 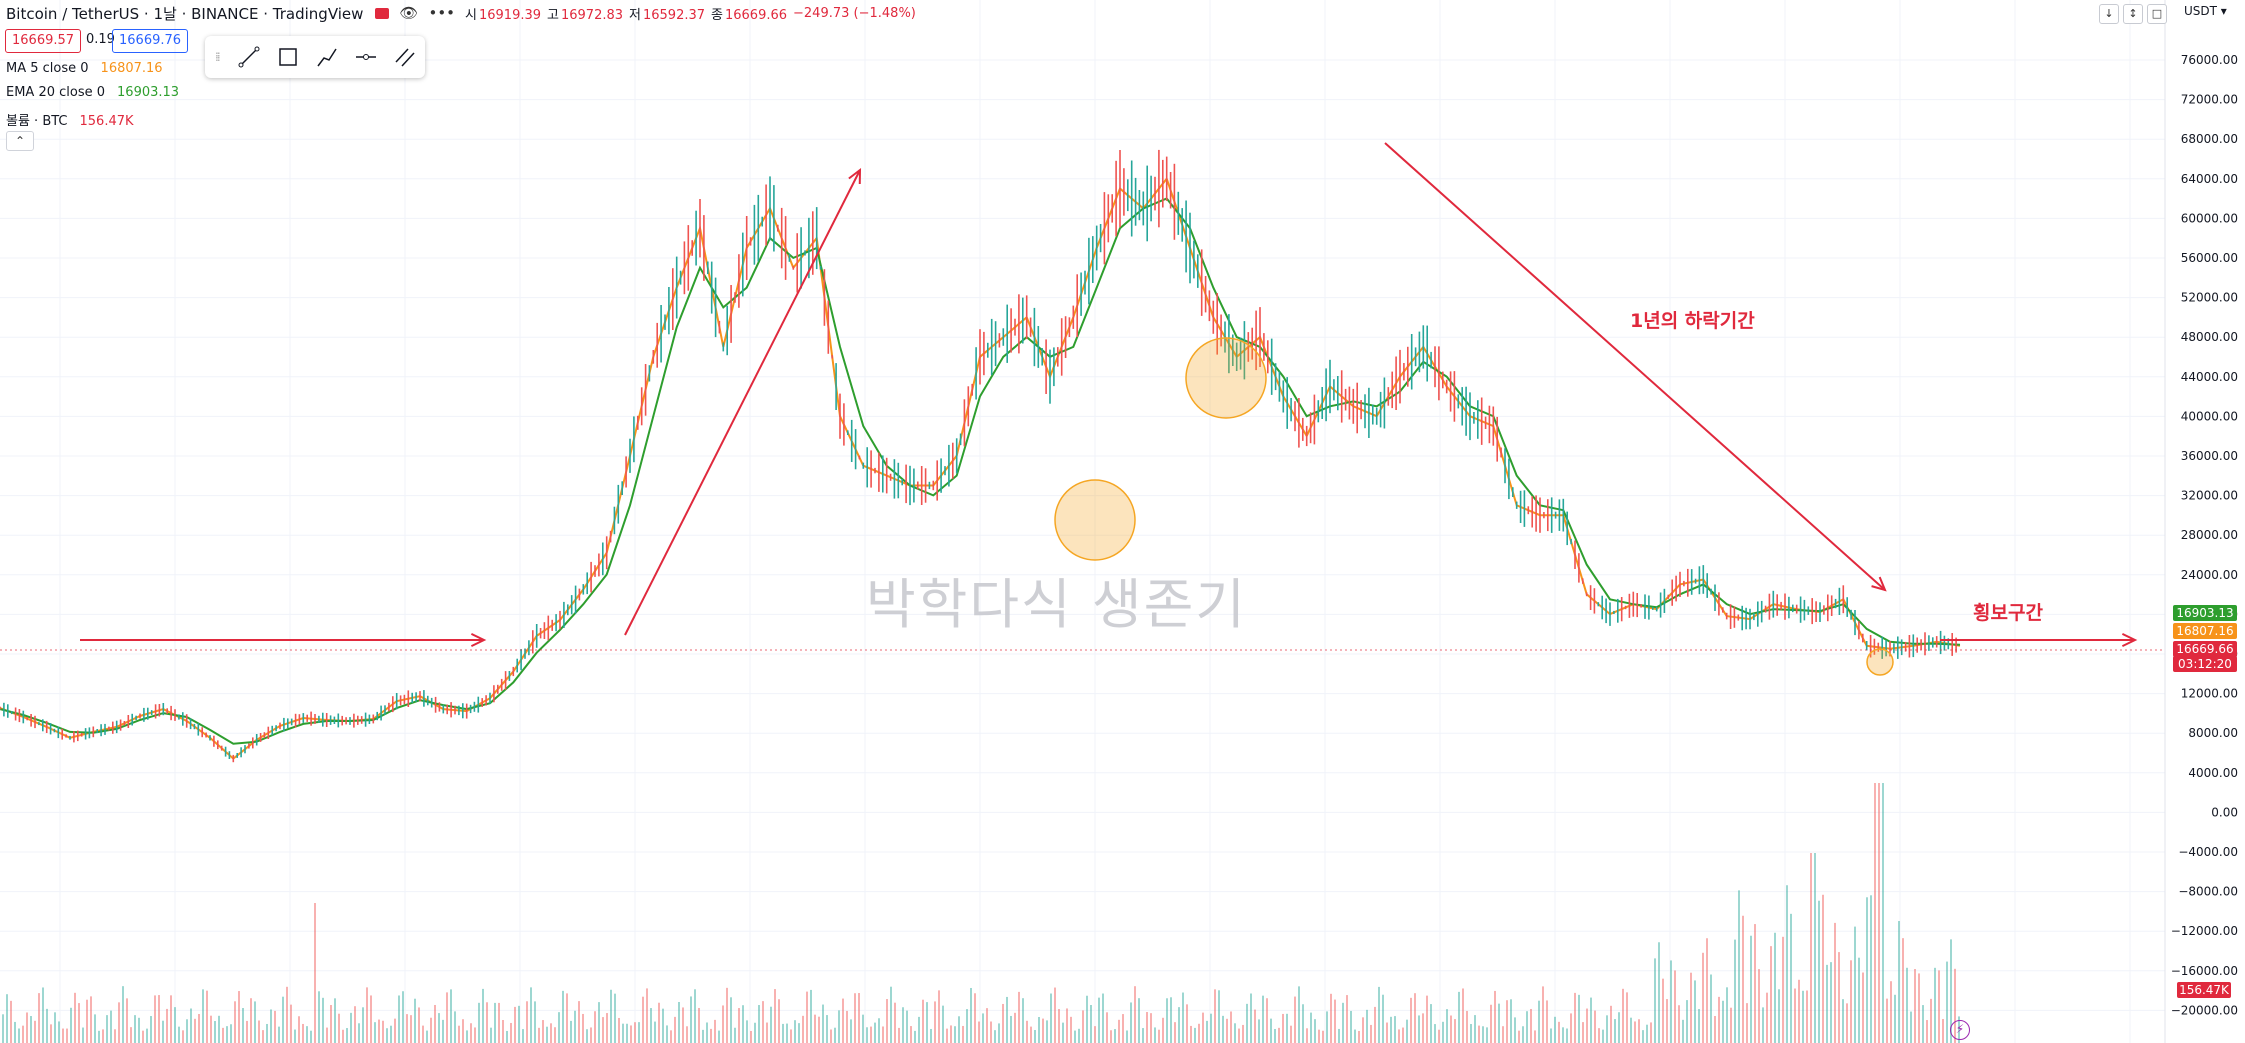 What do you see at coordinates (2208, 892) in the screenshot?
I see `y-tick-label: −8000.00` at bounding box center [2208, 892].